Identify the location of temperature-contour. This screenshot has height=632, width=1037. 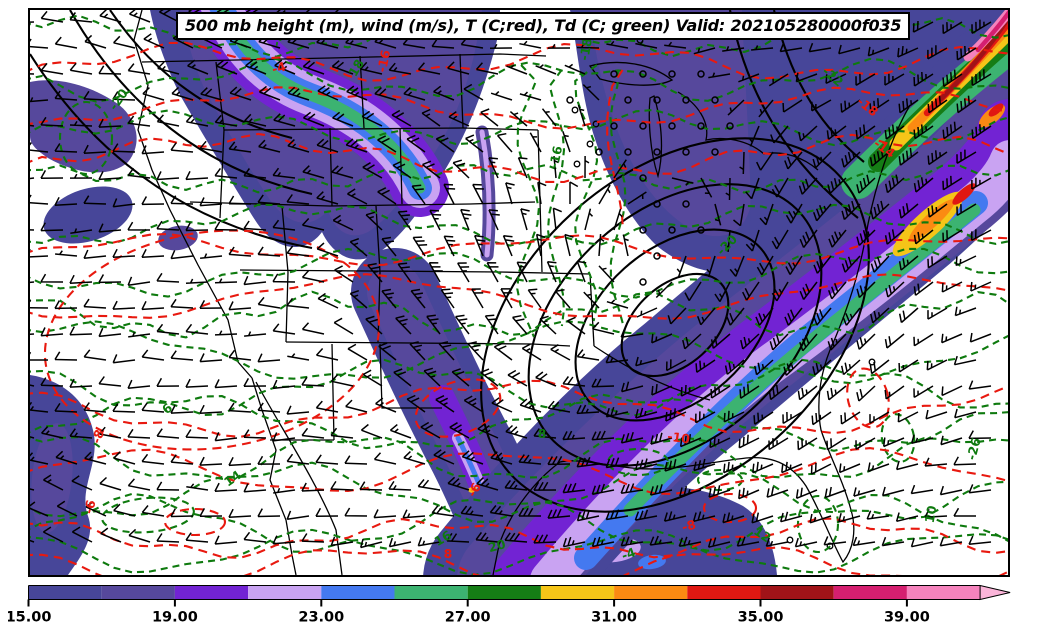
(519, 408).